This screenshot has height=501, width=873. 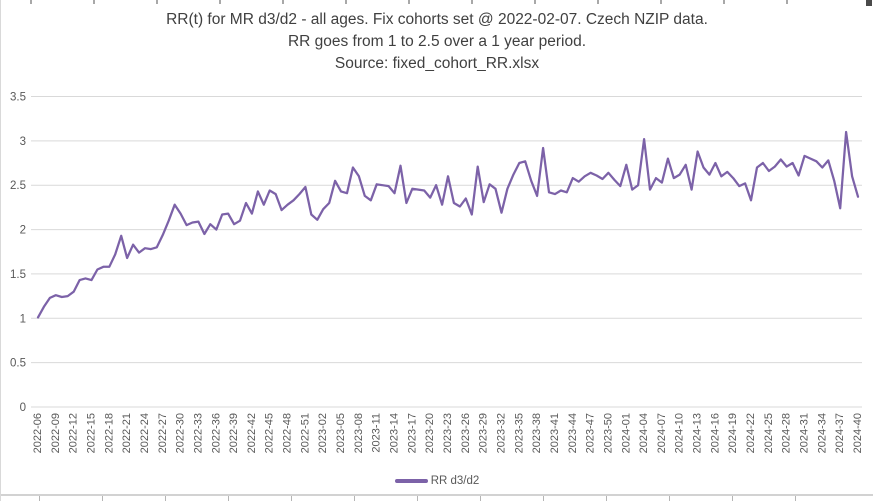 I want to click on x-tick-label: 2023-26, so click(x=466, y=433).